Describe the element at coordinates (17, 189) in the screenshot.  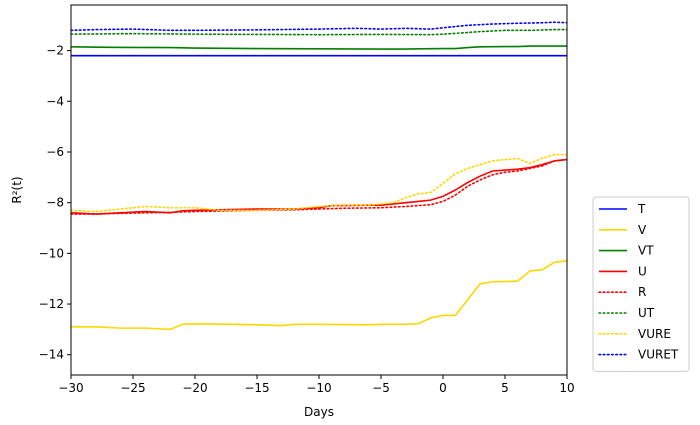
I see `y-axis-label: R²(t)` at that location.